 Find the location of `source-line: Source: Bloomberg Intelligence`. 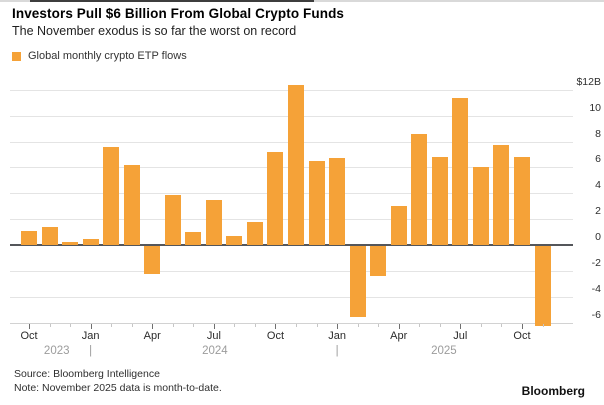

source-line: Source: Bloomberg Intelligence is located at coordinates (87, 374).